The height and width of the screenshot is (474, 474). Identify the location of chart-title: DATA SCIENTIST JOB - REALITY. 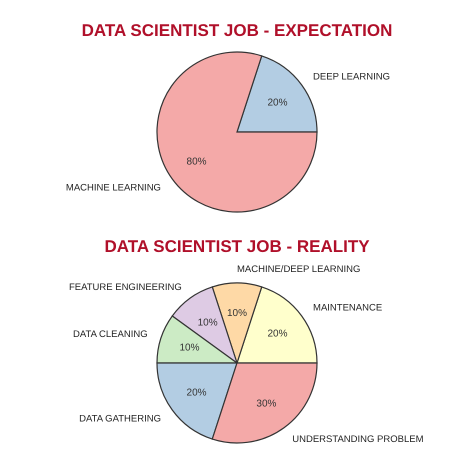
(237, 246).